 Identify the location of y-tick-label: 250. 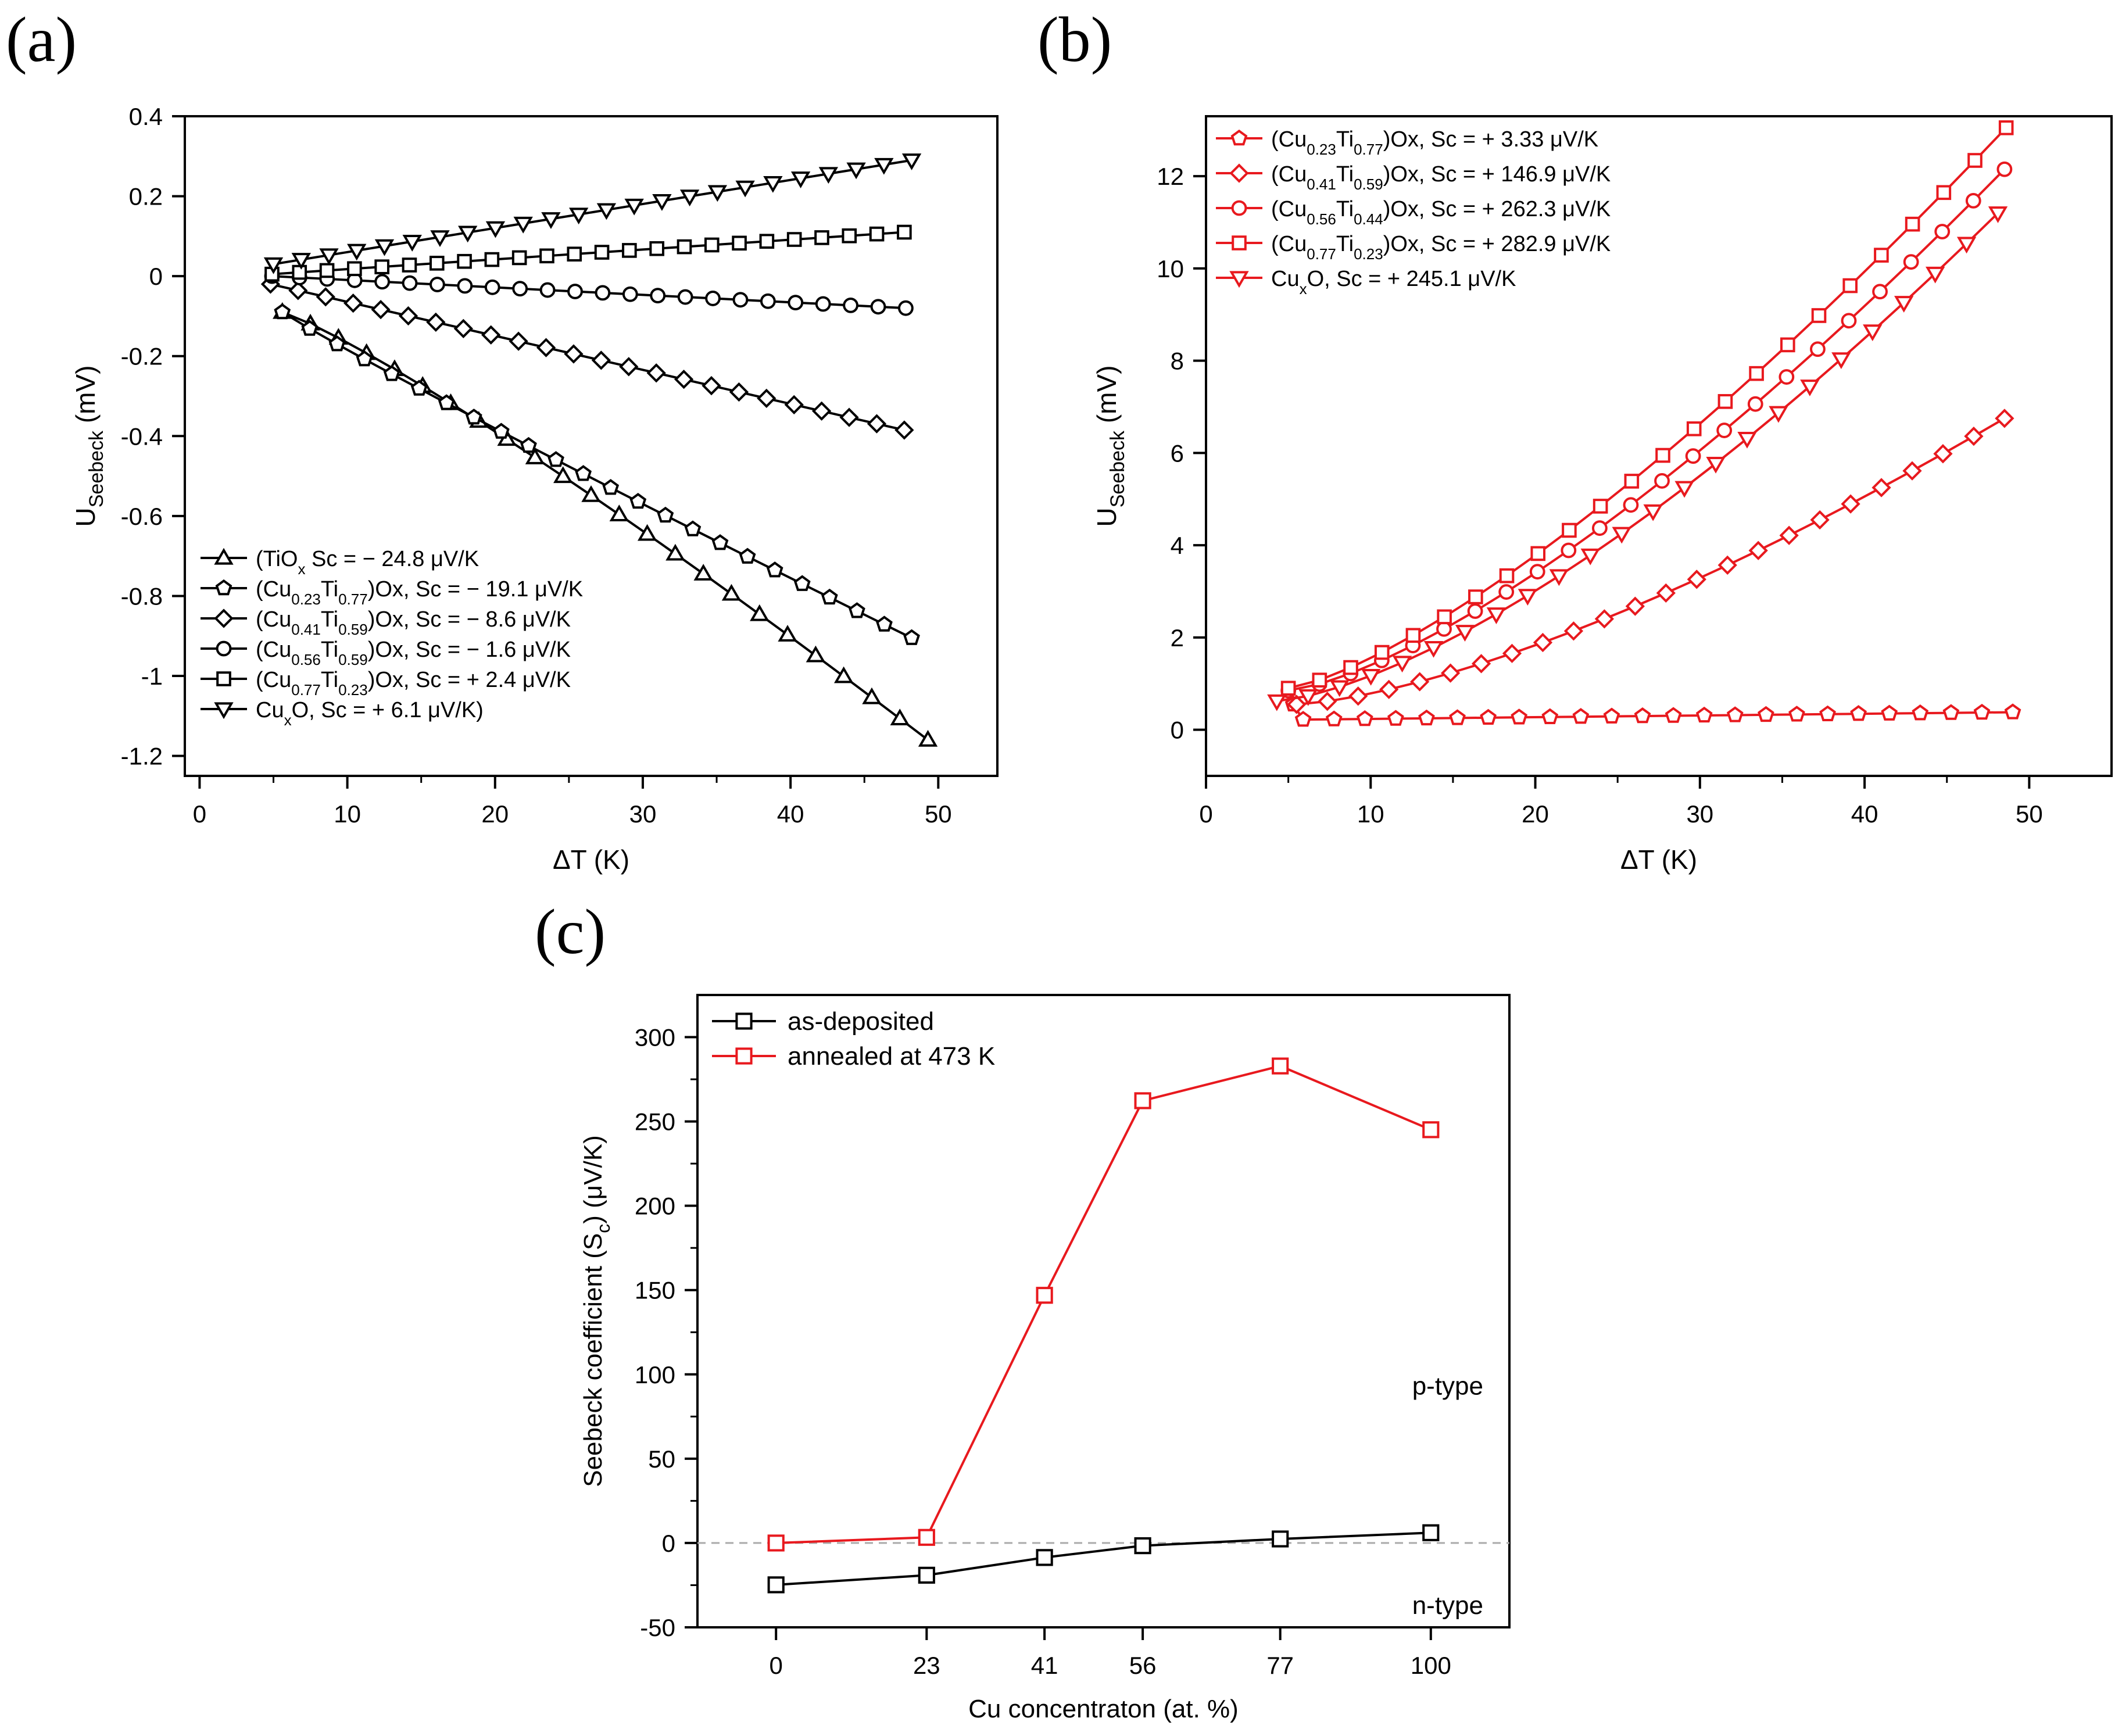
(655, 1122).